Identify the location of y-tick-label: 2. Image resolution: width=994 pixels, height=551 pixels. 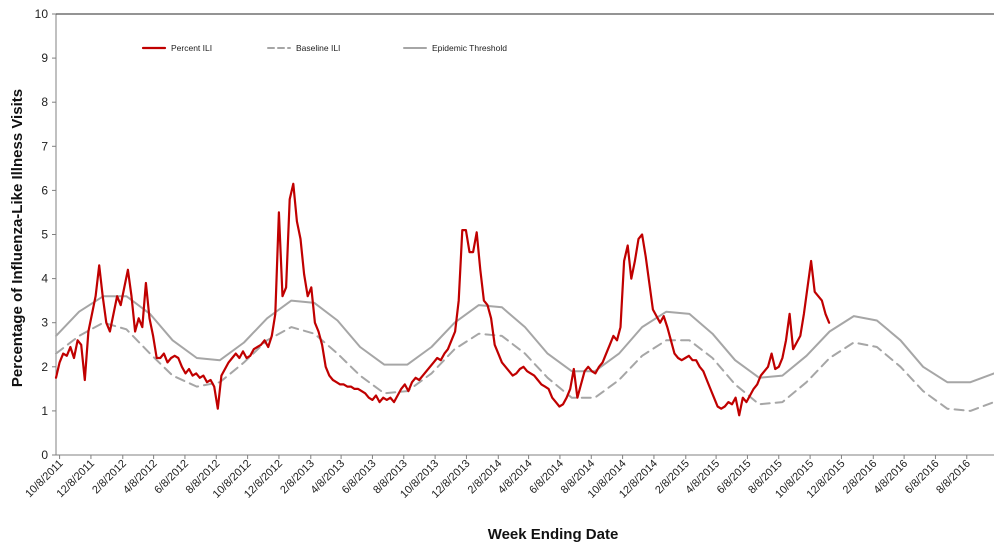
(44, 367).